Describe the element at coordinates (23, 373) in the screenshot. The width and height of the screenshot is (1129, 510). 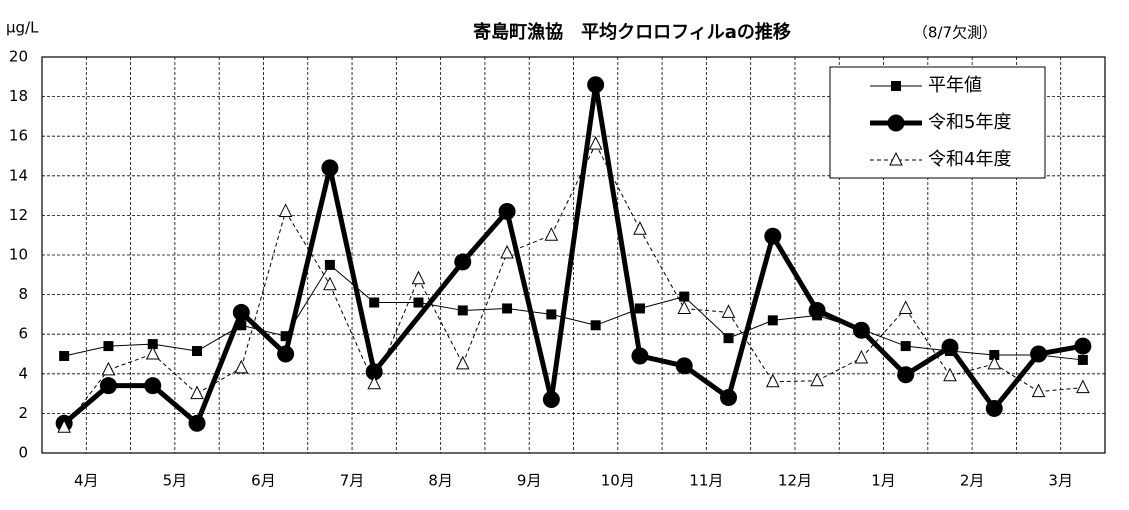
I see `y-tick-label: 4` at that location.